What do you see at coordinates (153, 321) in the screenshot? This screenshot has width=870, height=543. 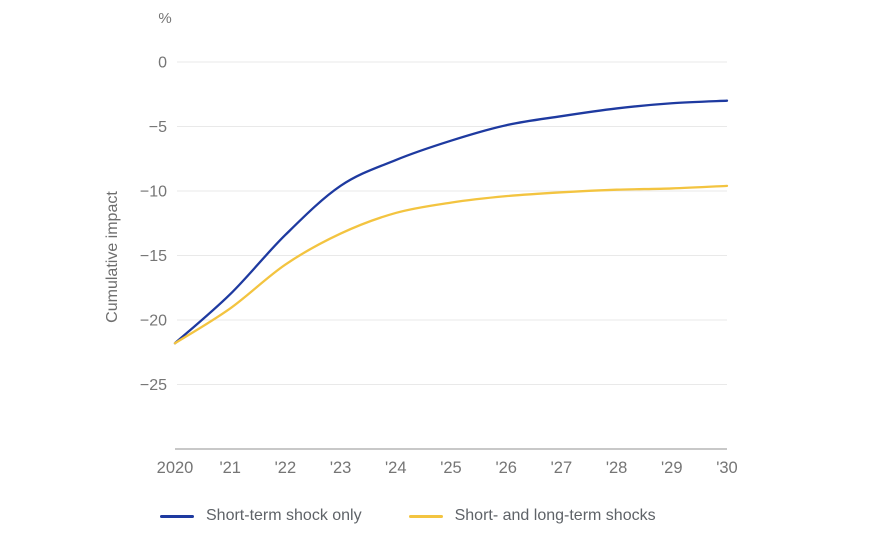 I see `y-tick-label: −20` at bounding box center [153, 321].